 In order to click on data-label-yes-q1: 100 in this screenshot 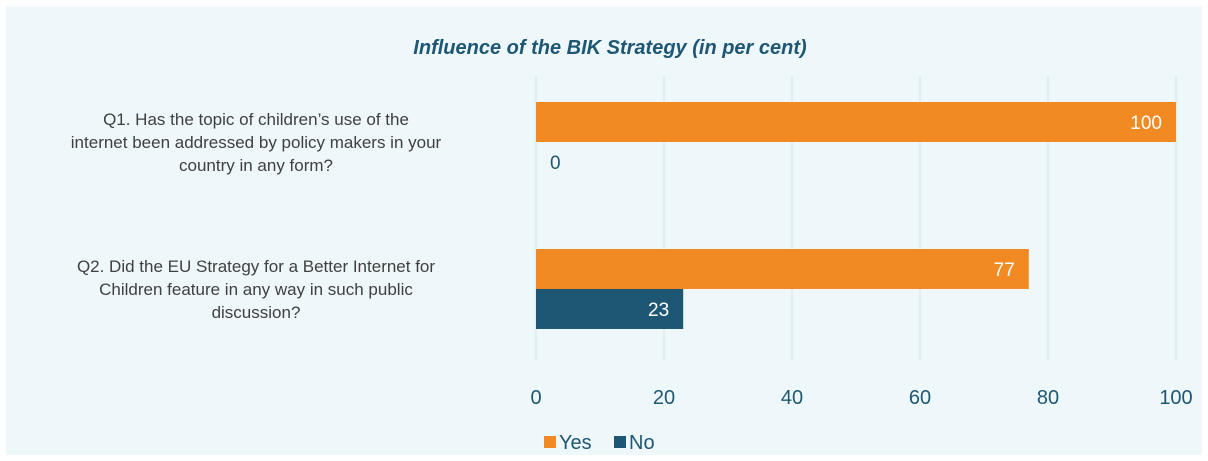, I will do `click(1146, 123)`.